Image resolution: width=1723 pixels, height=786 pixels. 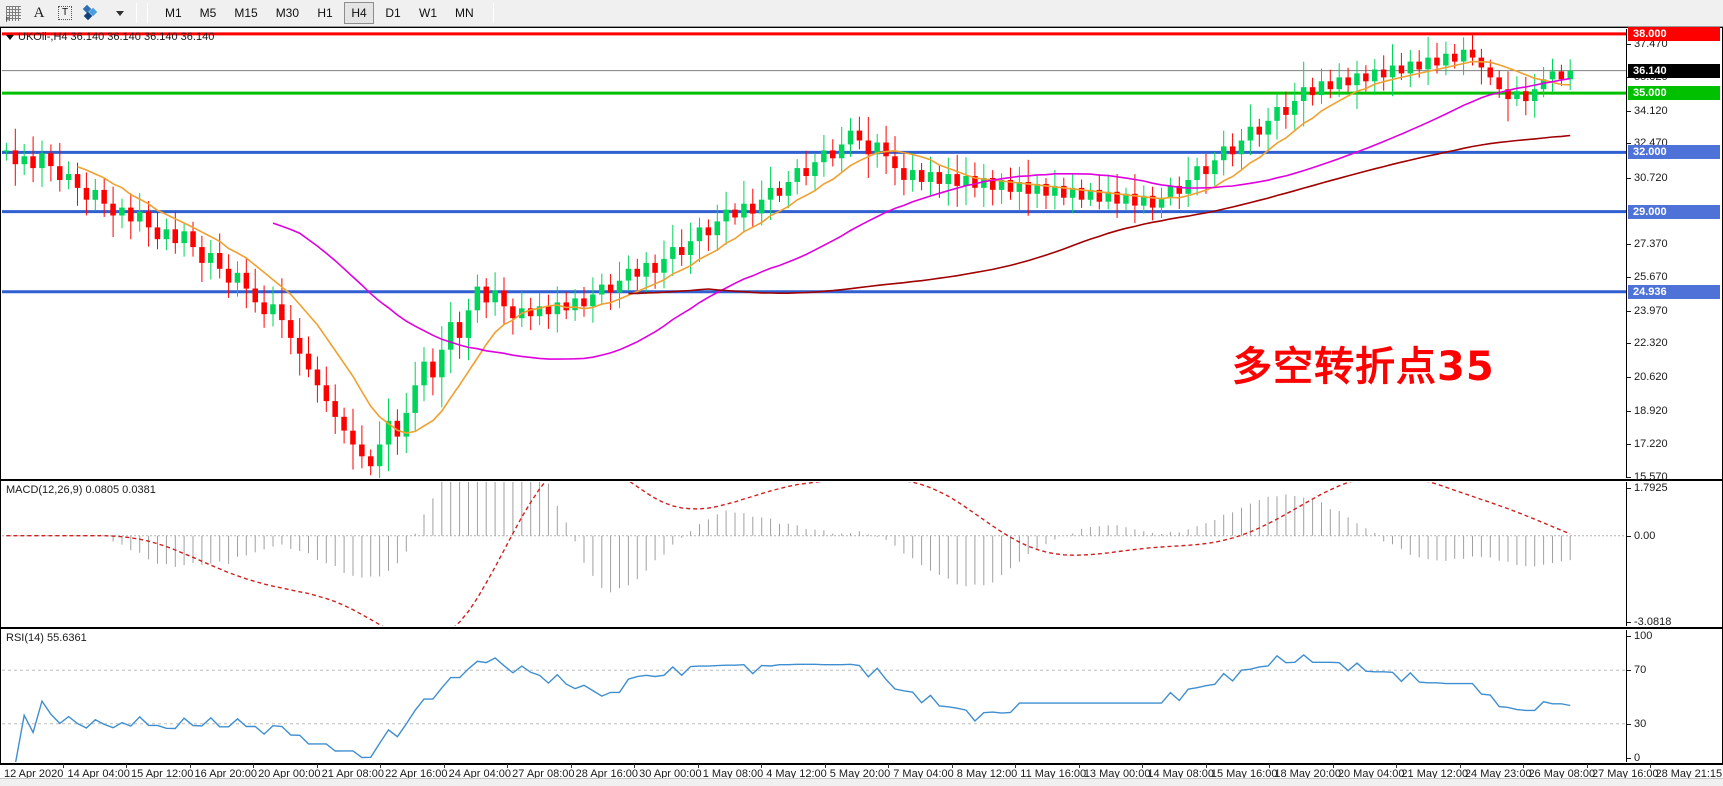 I want to click on symbol-ohlc-text: UKOil-,H4 36.140 36.140 36.140 36.140, so click(x=116, y=37).